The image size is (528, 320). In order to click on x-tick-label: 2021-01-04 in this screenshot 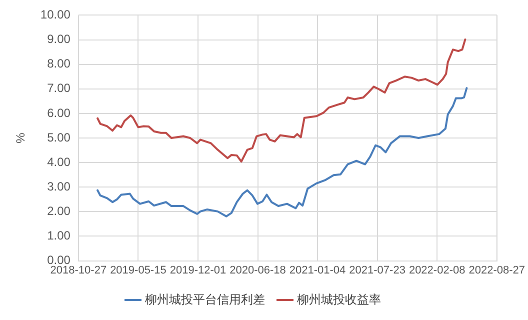, I will do `click(317, 270)`.